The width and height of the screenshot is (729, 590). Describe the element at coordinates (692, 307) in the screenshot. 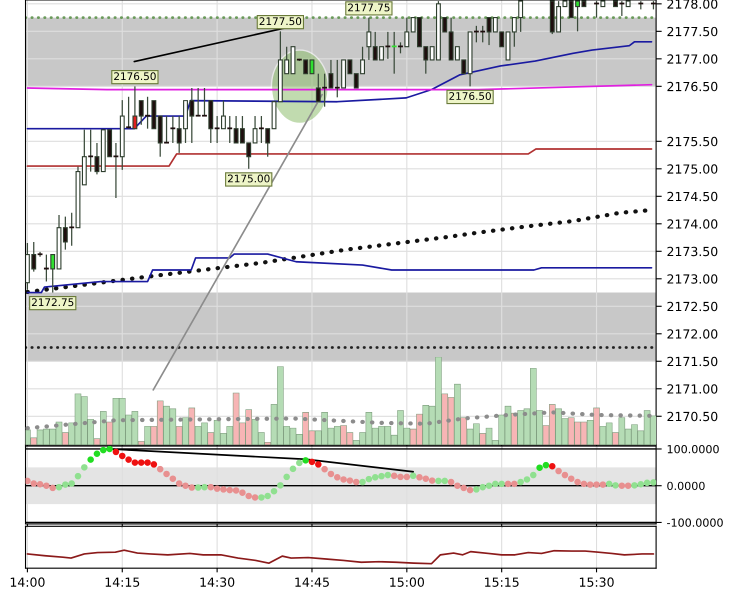

I see `y-tick-label: 2172.50` at that location.